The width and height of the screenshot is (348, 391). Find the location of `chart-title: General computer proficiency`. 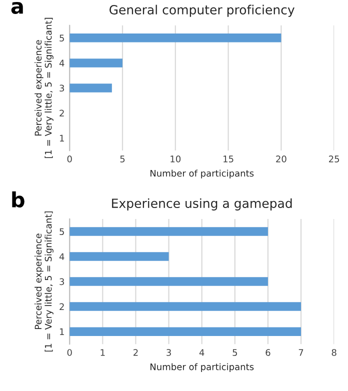

chart-title: General computer proficiency is located at coordinates (202, 10).